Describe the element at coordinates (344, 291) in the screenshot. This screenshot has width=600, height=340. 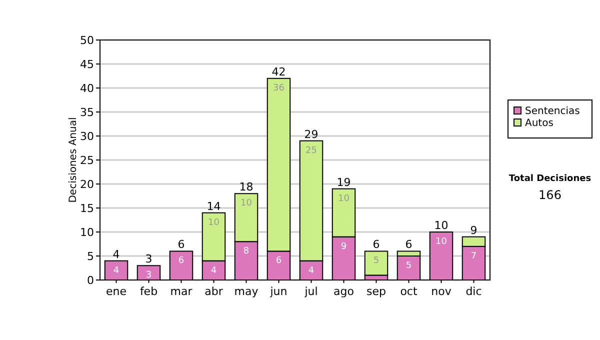
I see `x-tick-label: ago` at that location.